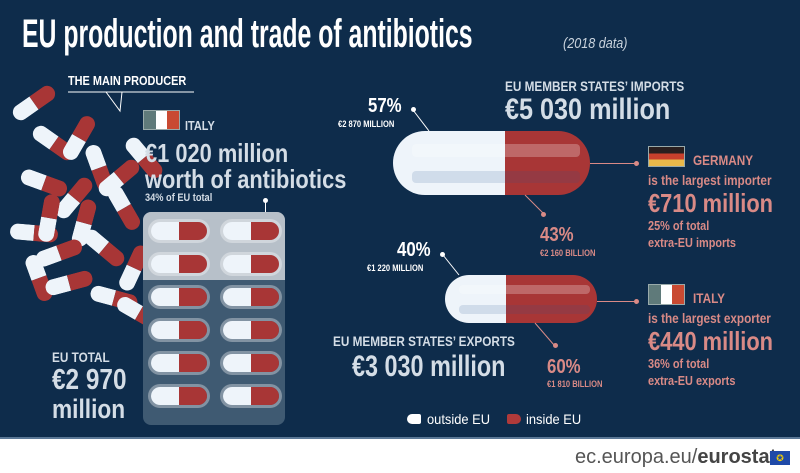 The height and width of the screenshot is (473, 800). Describe the element at coordinates (429, 366) in the screenshot. I see `exports-value: €3 030 million` at that location.